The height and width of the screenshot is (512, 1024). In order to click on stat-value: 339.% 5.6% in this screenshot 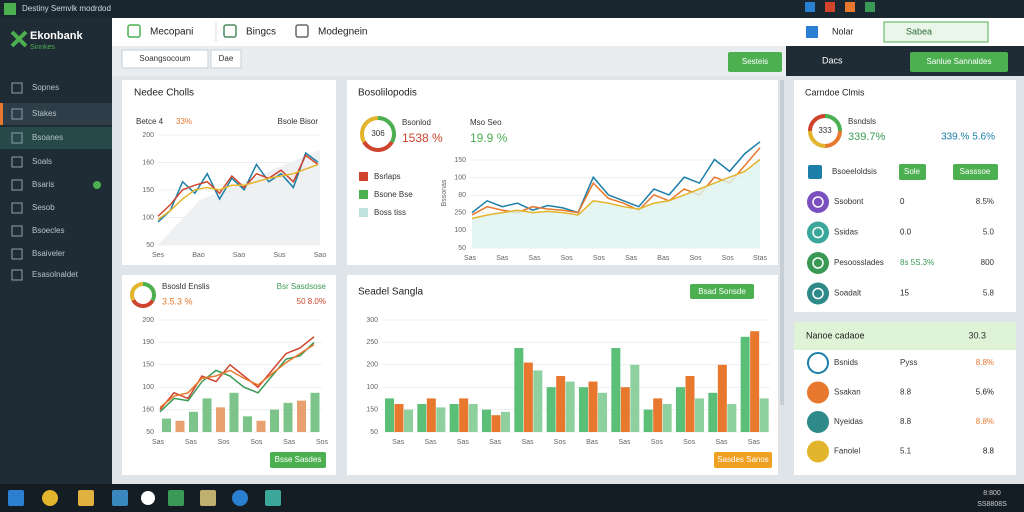, I will do `click(968, 137)`.